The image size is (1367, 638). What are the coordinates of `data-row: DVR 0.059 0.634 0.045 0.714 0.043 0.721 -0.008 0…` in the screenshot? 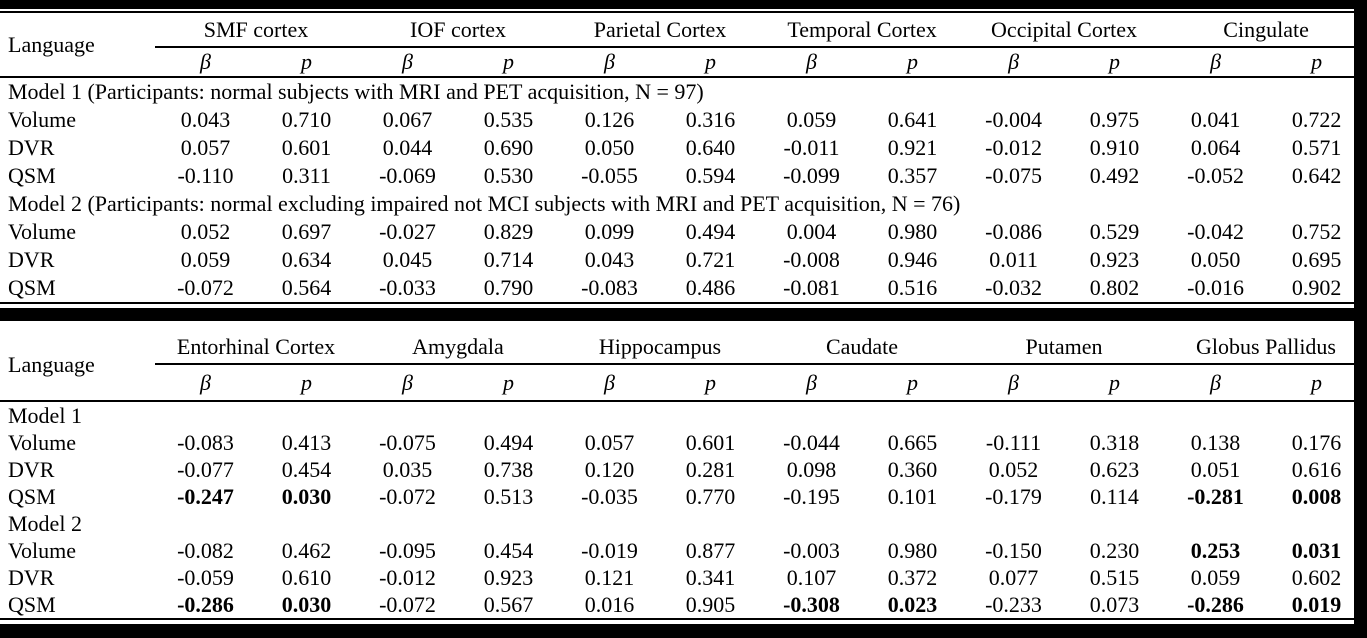 It's located at (683, 260).